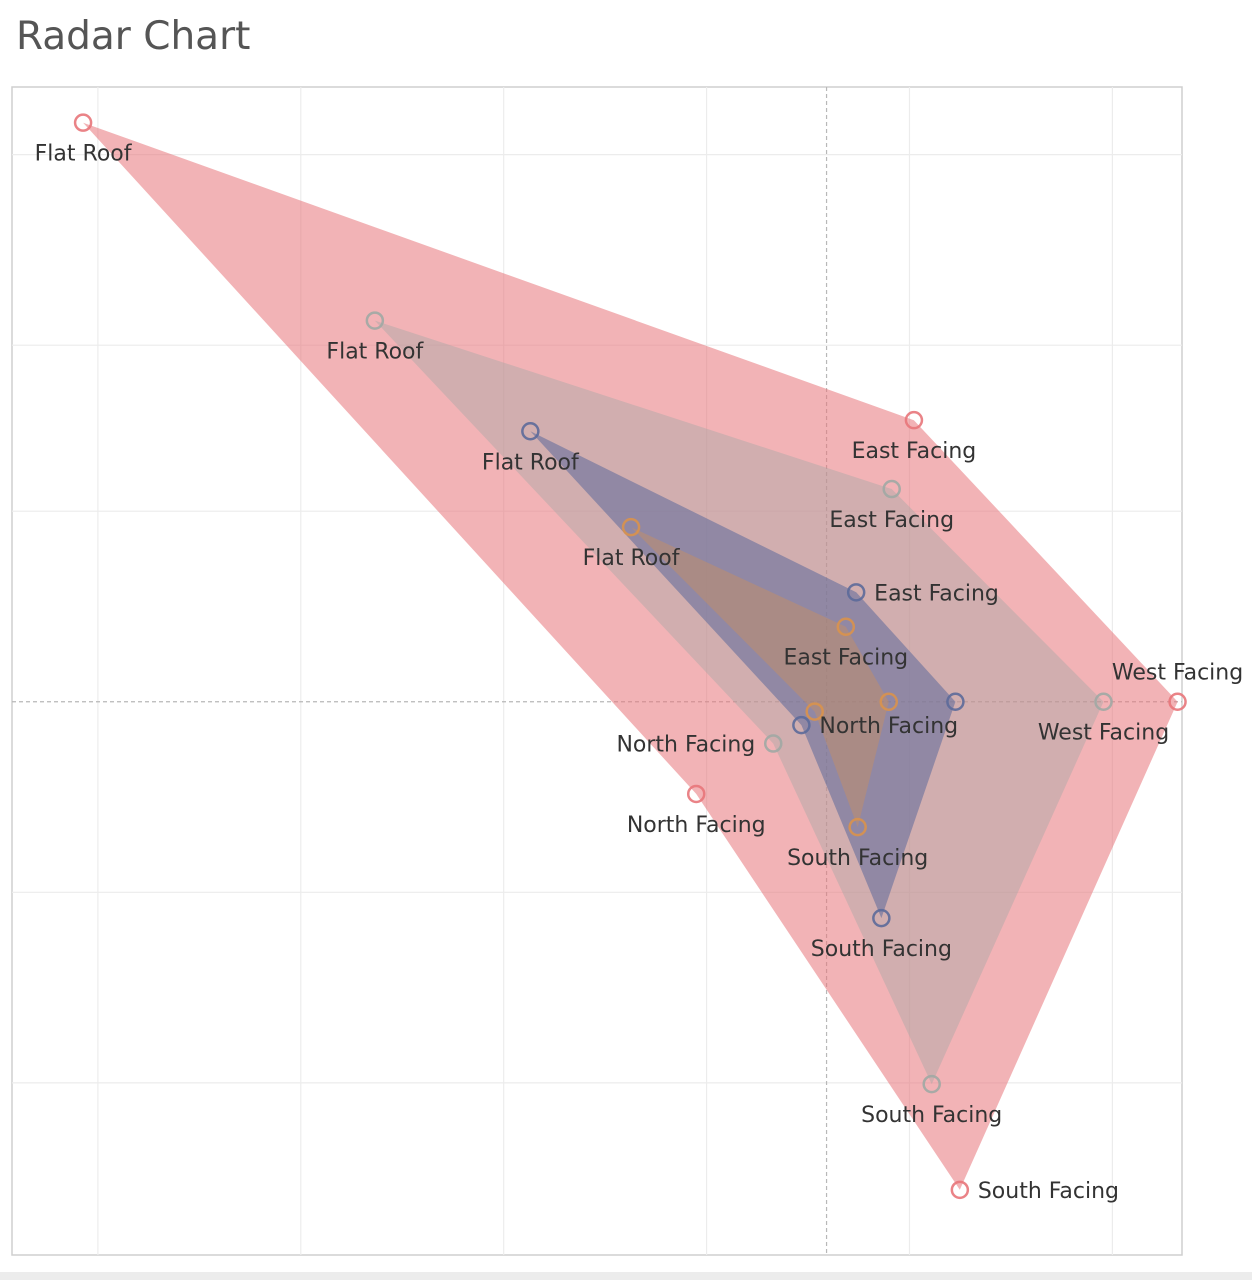 This screenshot has width=1252, height=1280. I want to click on series-1-label-2: West Facing, so click(1103, 733).